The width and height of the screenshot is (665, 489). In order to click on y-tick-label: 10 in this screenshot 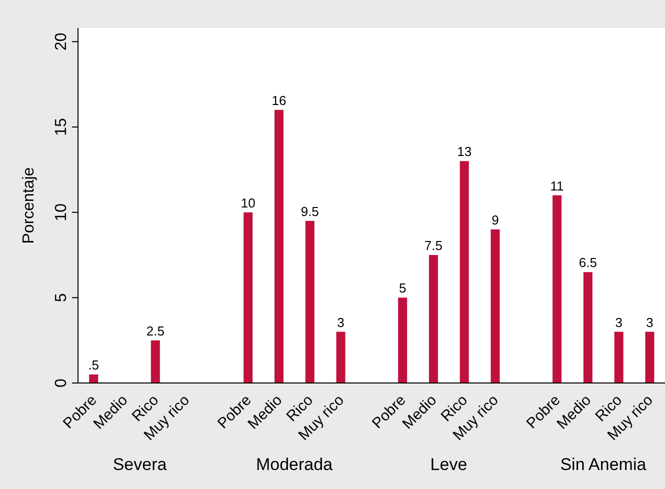, I will do `click(61, 212)`.